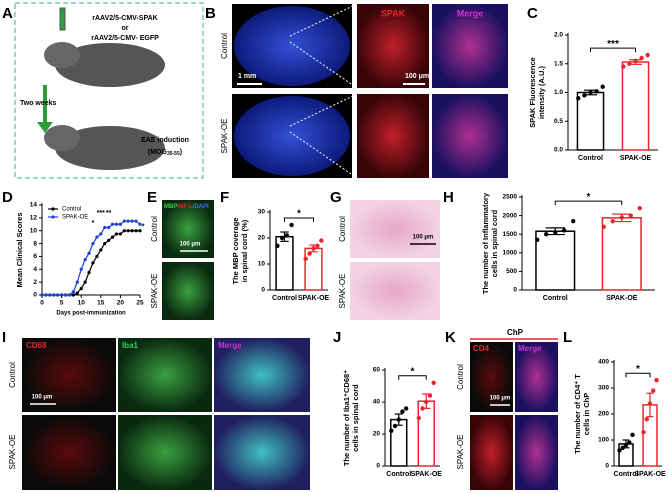 The width and height of the screenshot is (669, 493). What do you see at coordinates (567, 337) in the screenshot?
I see `panel-letter: L` at bounding box center [567, 337].